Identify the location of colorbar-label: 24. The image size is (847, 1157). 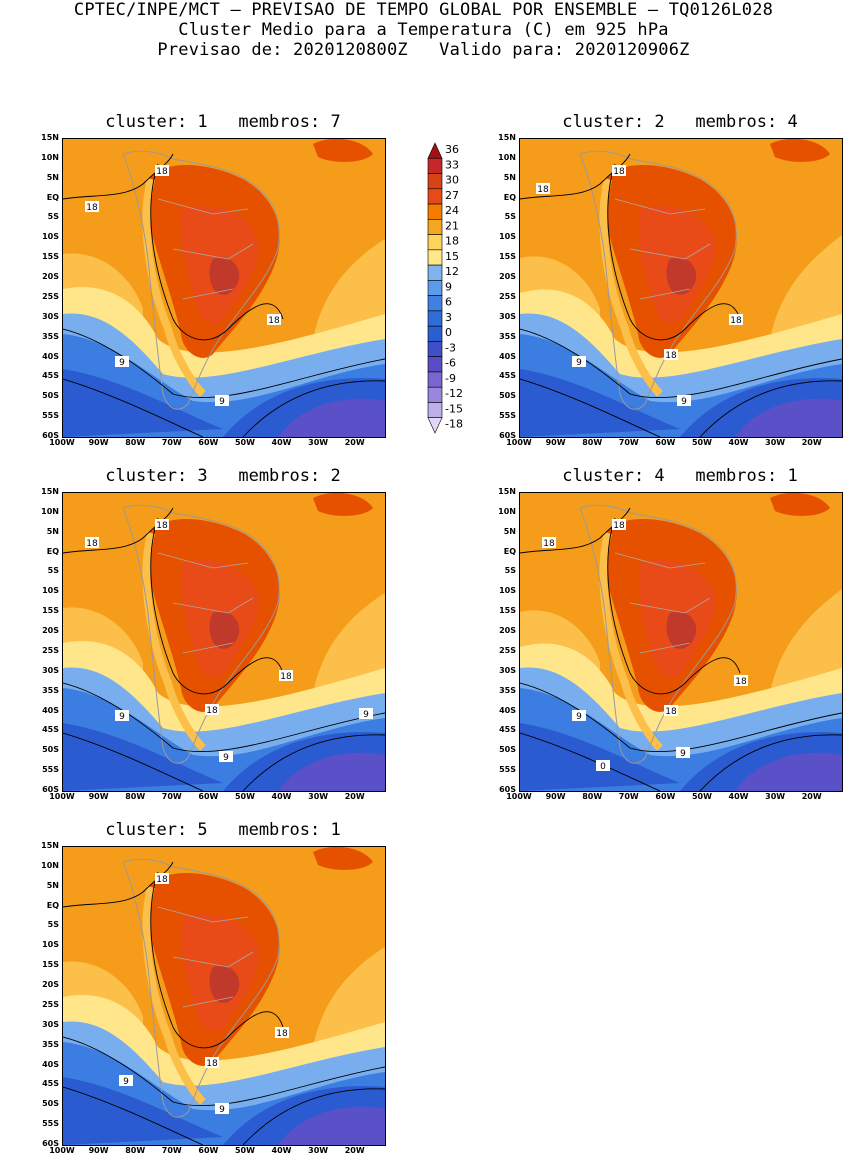
(452, 210).